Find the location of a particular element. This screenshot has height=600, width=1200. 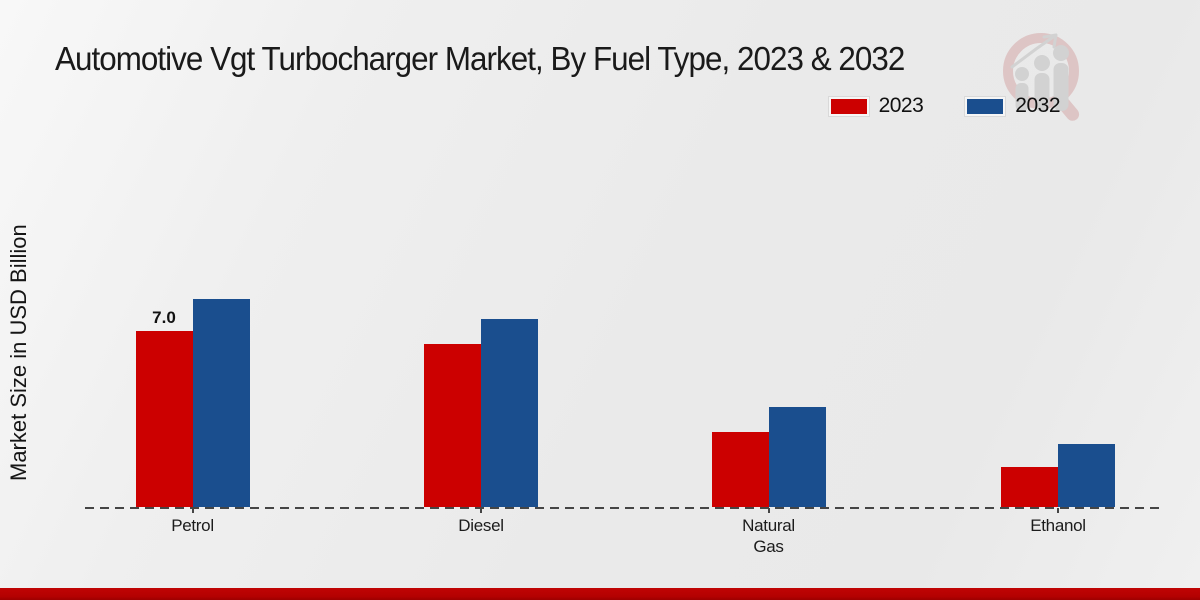

x-axis-tick-petrol is located at coordinates (192, 510).